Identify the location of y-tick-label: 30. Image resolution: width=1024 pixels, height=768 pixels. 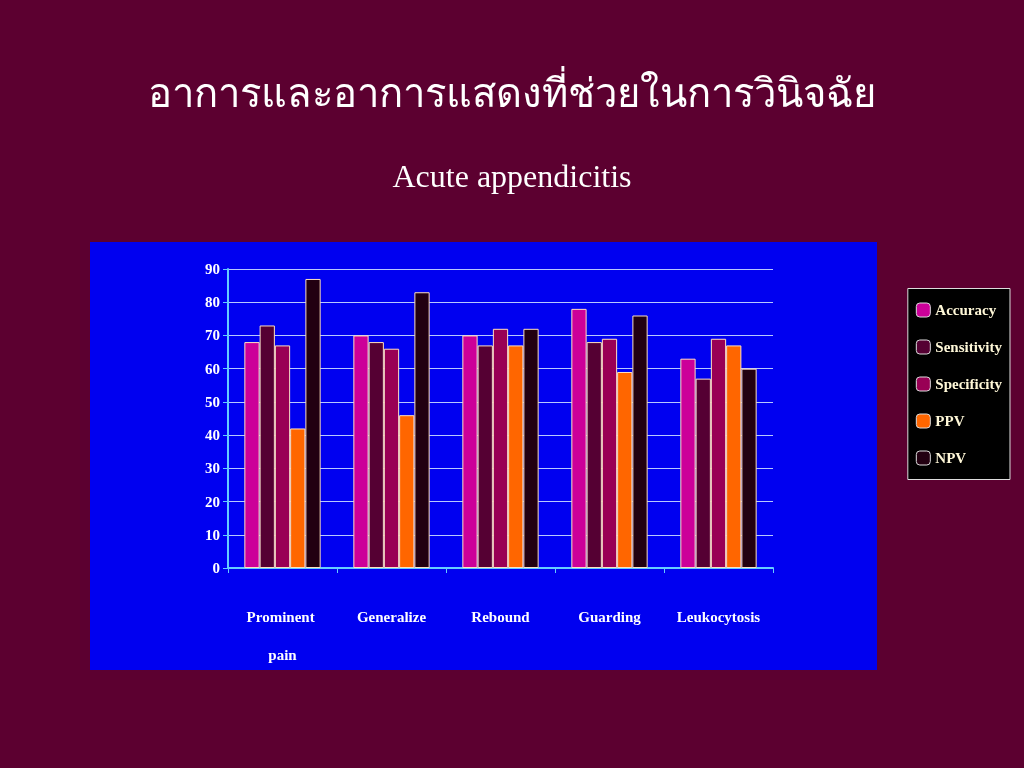
(212, 468).